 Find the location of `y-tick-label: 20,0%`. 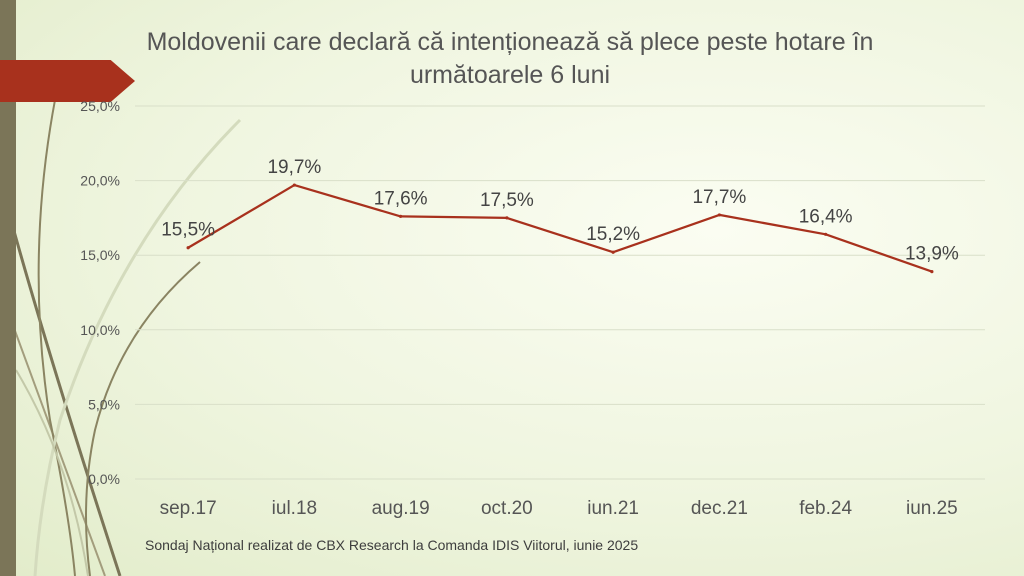

y-tick-label: 20,0% is located at coordinates (100, 181).